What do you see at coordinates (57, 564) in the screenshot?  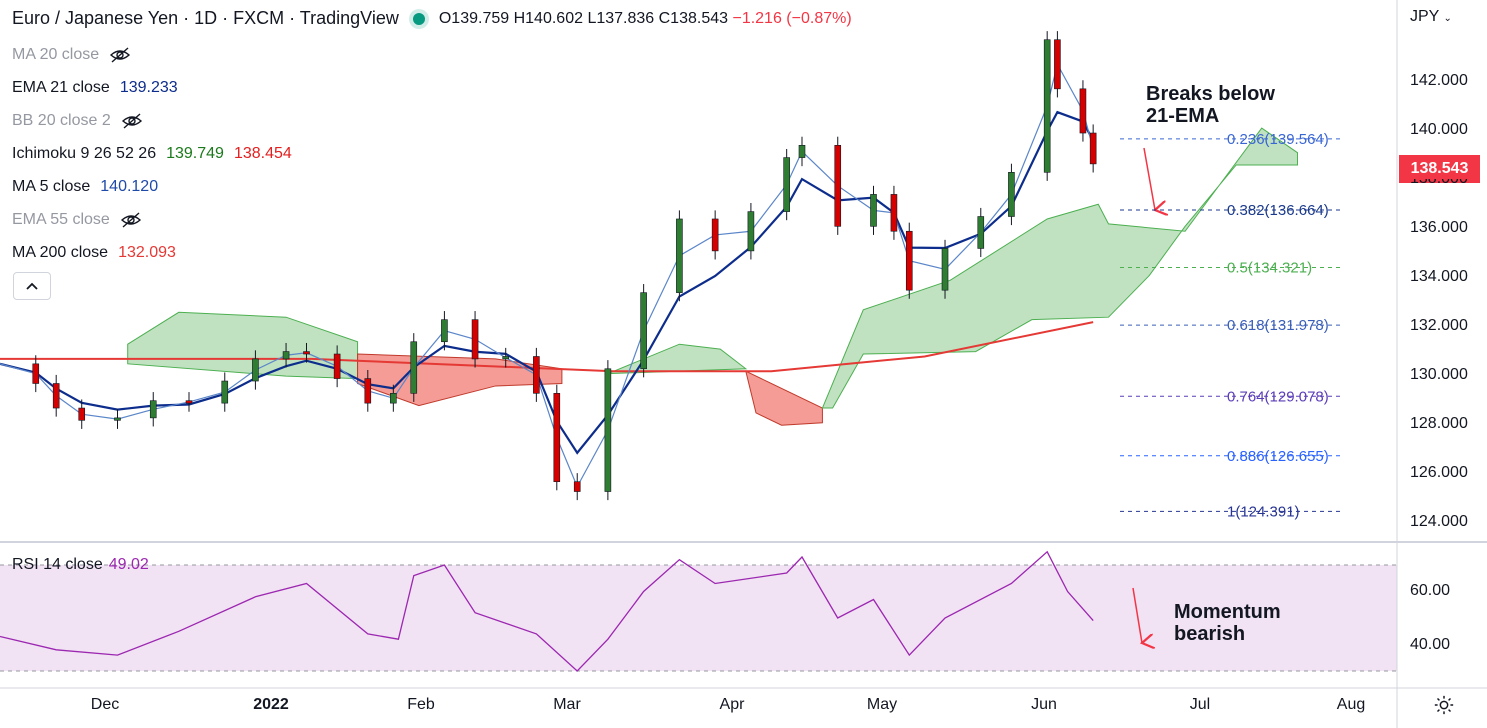 I see `rsi-label: RSI 14 close` at bounding box center [57, 564].